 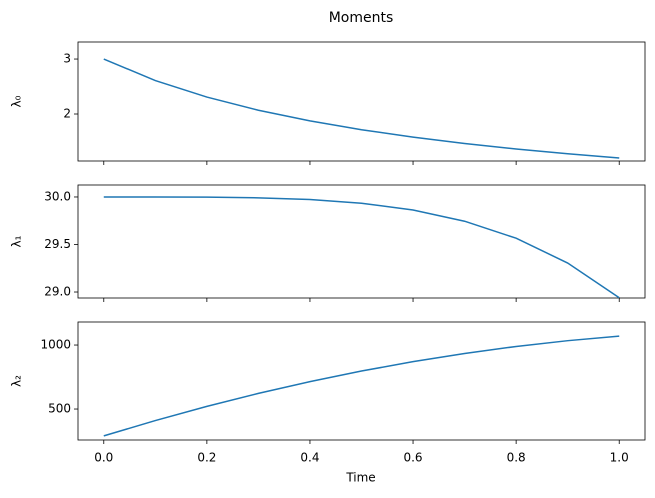 I want to click on y-tick-label: 500, so click(x=59, y=409).